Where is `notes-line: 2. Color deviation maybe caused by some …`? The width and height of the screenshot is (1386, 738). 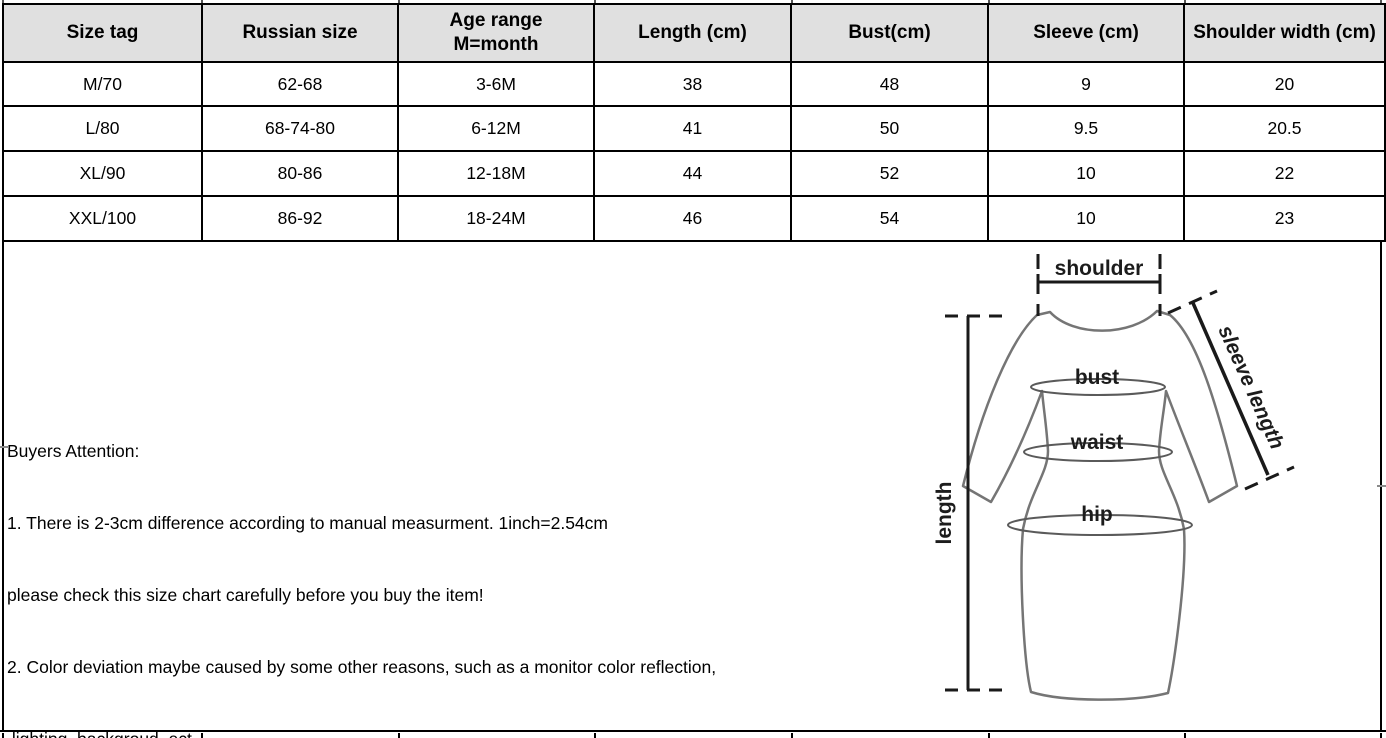 notes-line: 2. Color deviation maybe caused by some … is located at coordinates (362, 667).